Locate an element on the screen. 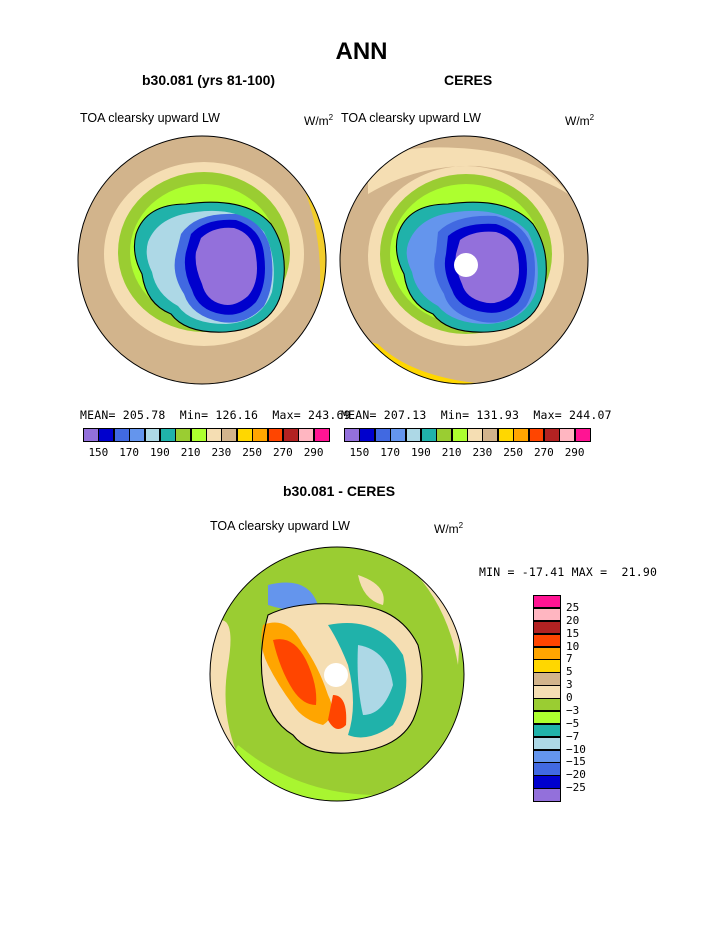  panel-1-colorbar is located at coordinates (206, 435).